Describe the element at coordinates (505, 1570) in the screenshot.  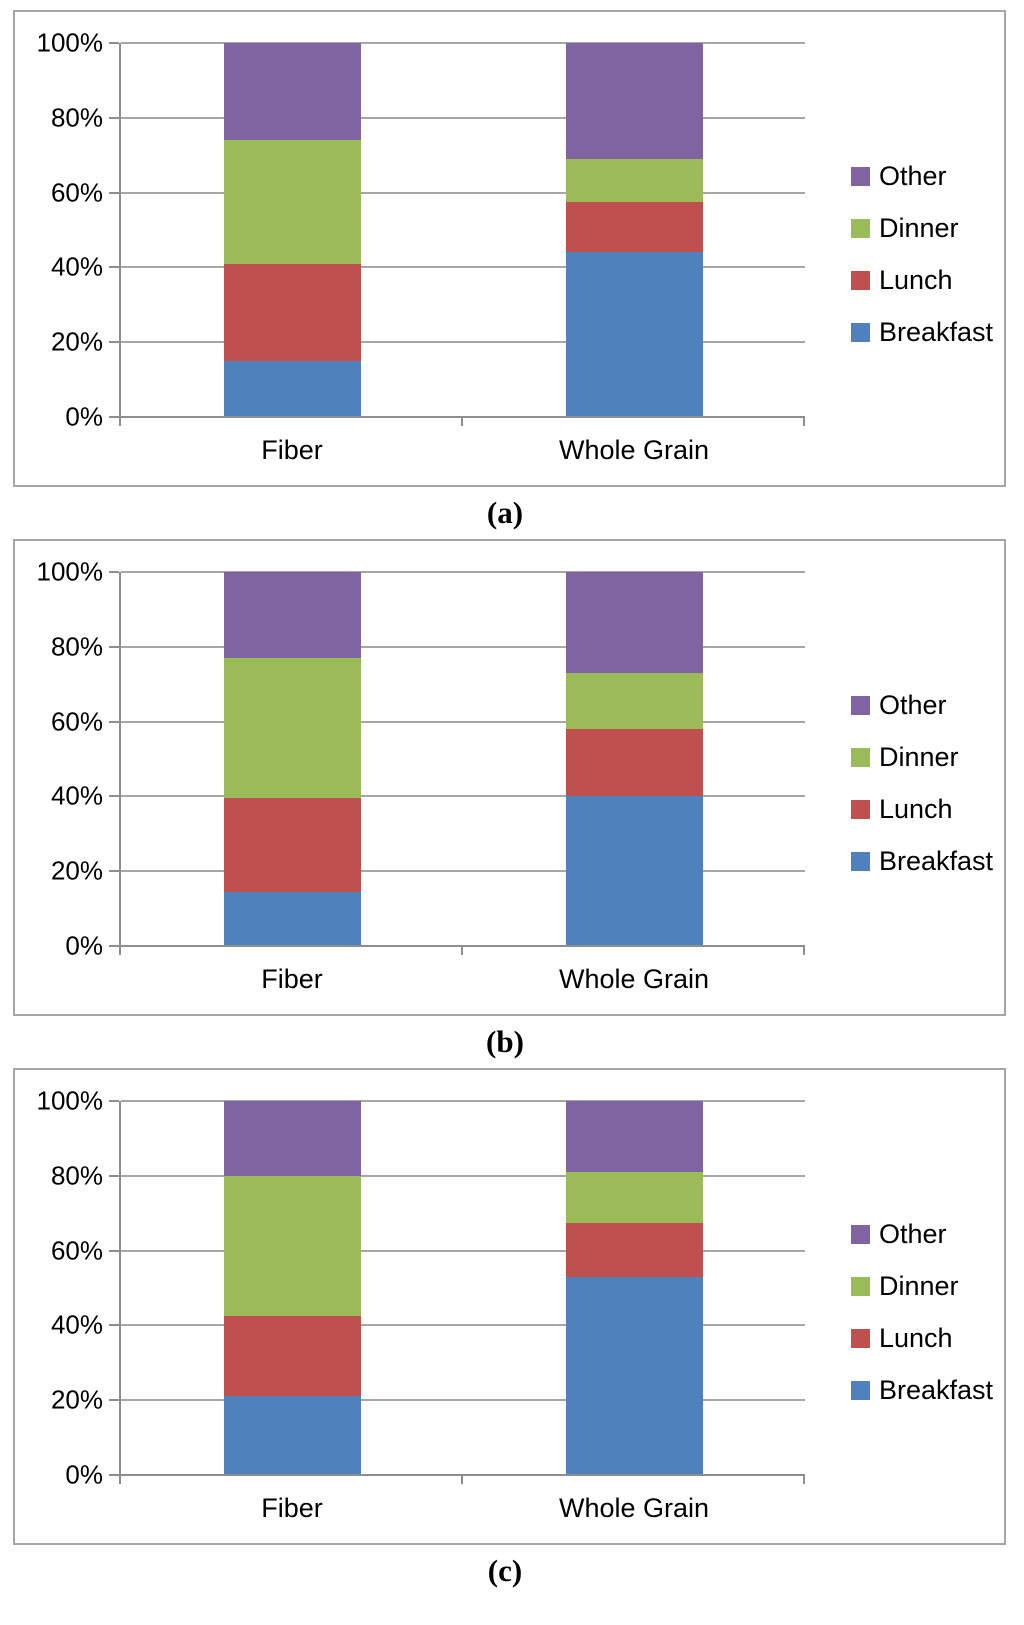
I see `figure-caption-c: (c)` at that location.